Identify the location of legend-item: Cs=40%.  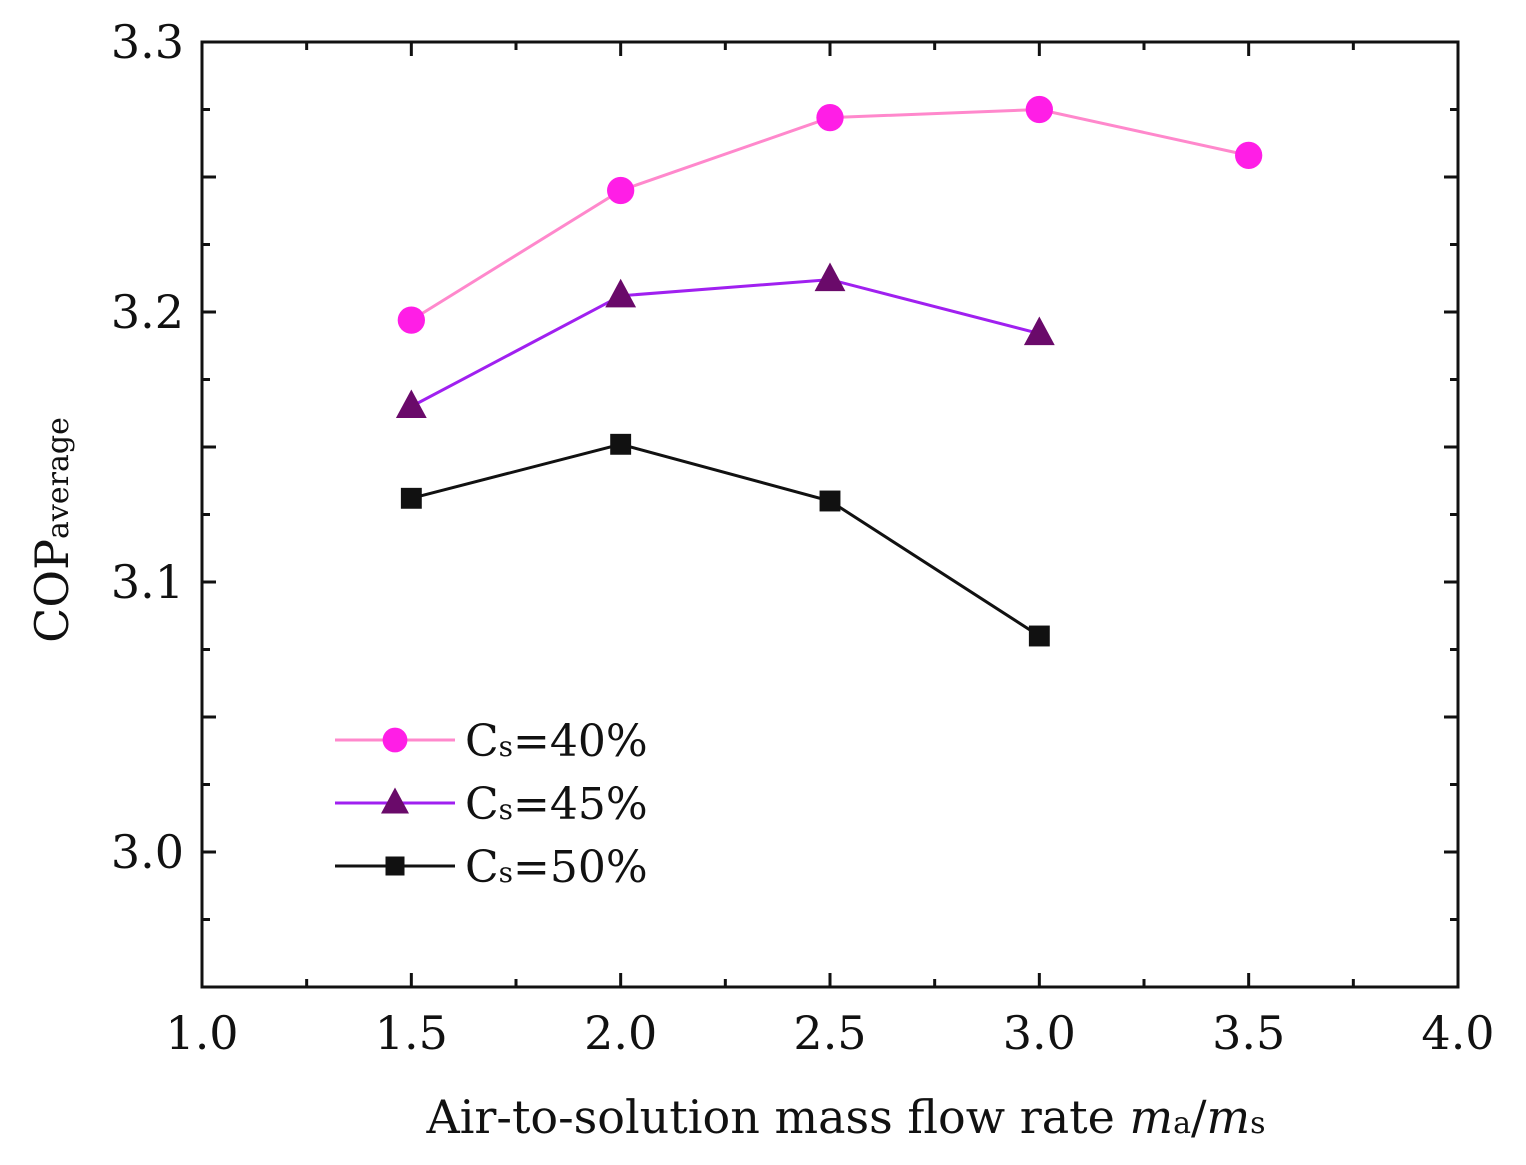
(491, 741).